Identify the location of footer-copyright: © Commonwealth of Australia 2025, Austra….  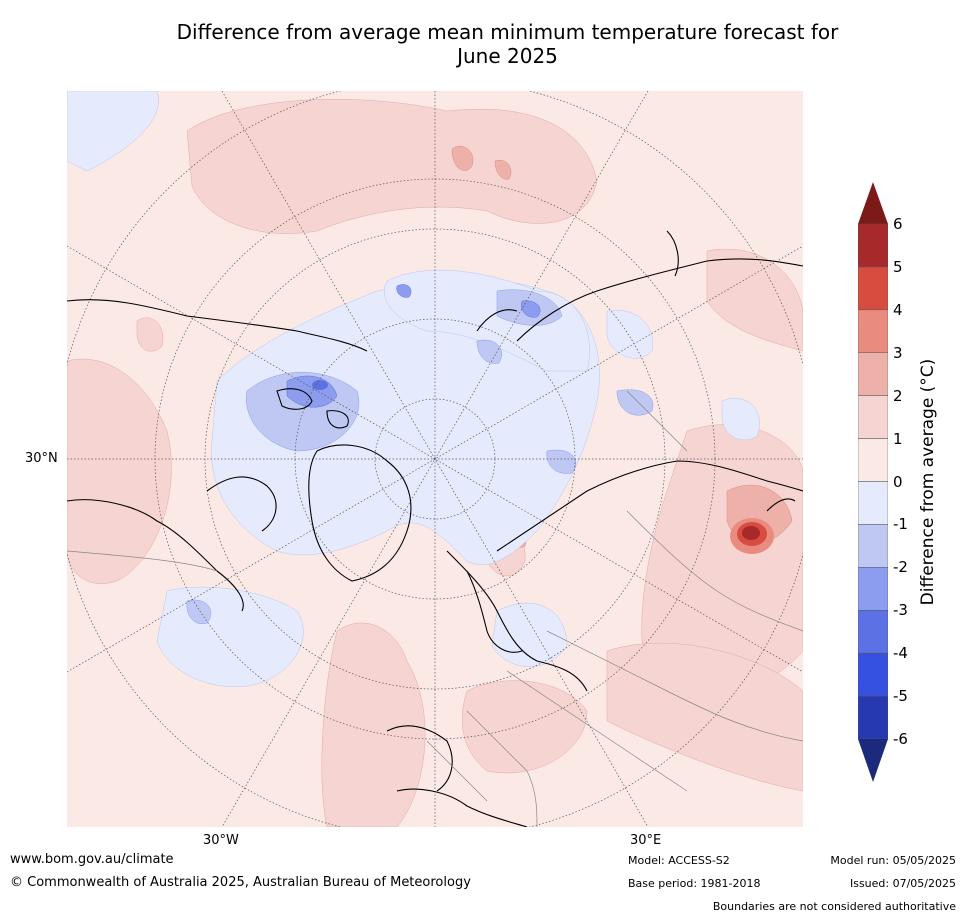
(240, 882).